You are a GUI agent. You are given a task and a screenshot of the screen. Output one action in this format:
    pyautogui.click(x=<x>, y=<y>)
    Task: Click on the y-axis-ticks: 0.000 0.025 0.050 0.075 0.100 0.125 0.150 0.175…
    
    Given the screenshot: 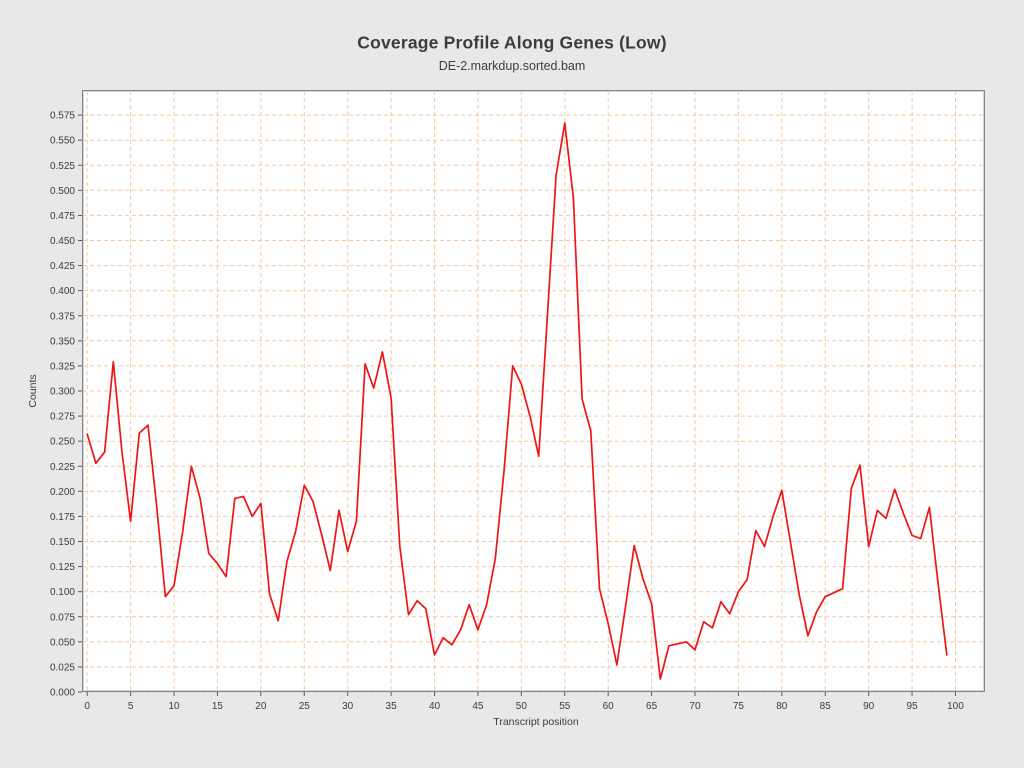 What is the action you would take?
    pyautogui.click(x=66, y=405)
    